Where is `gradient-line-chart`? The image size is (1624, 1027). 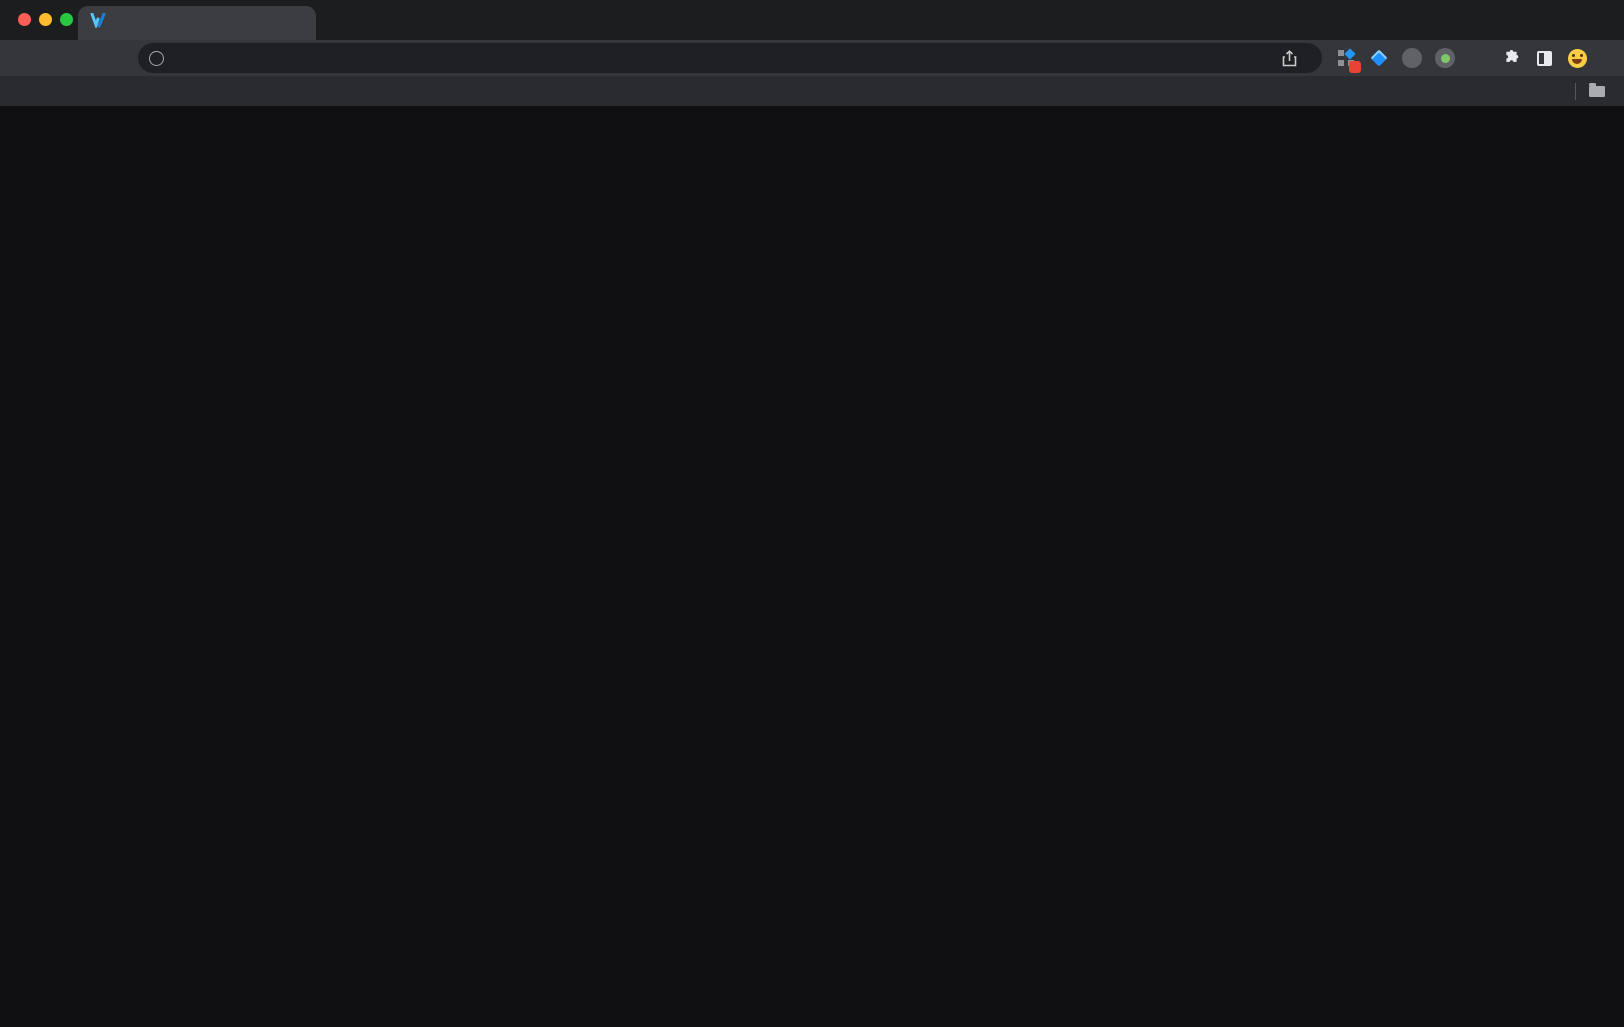 gradient-line-chart is located at coordinates (695, 511).